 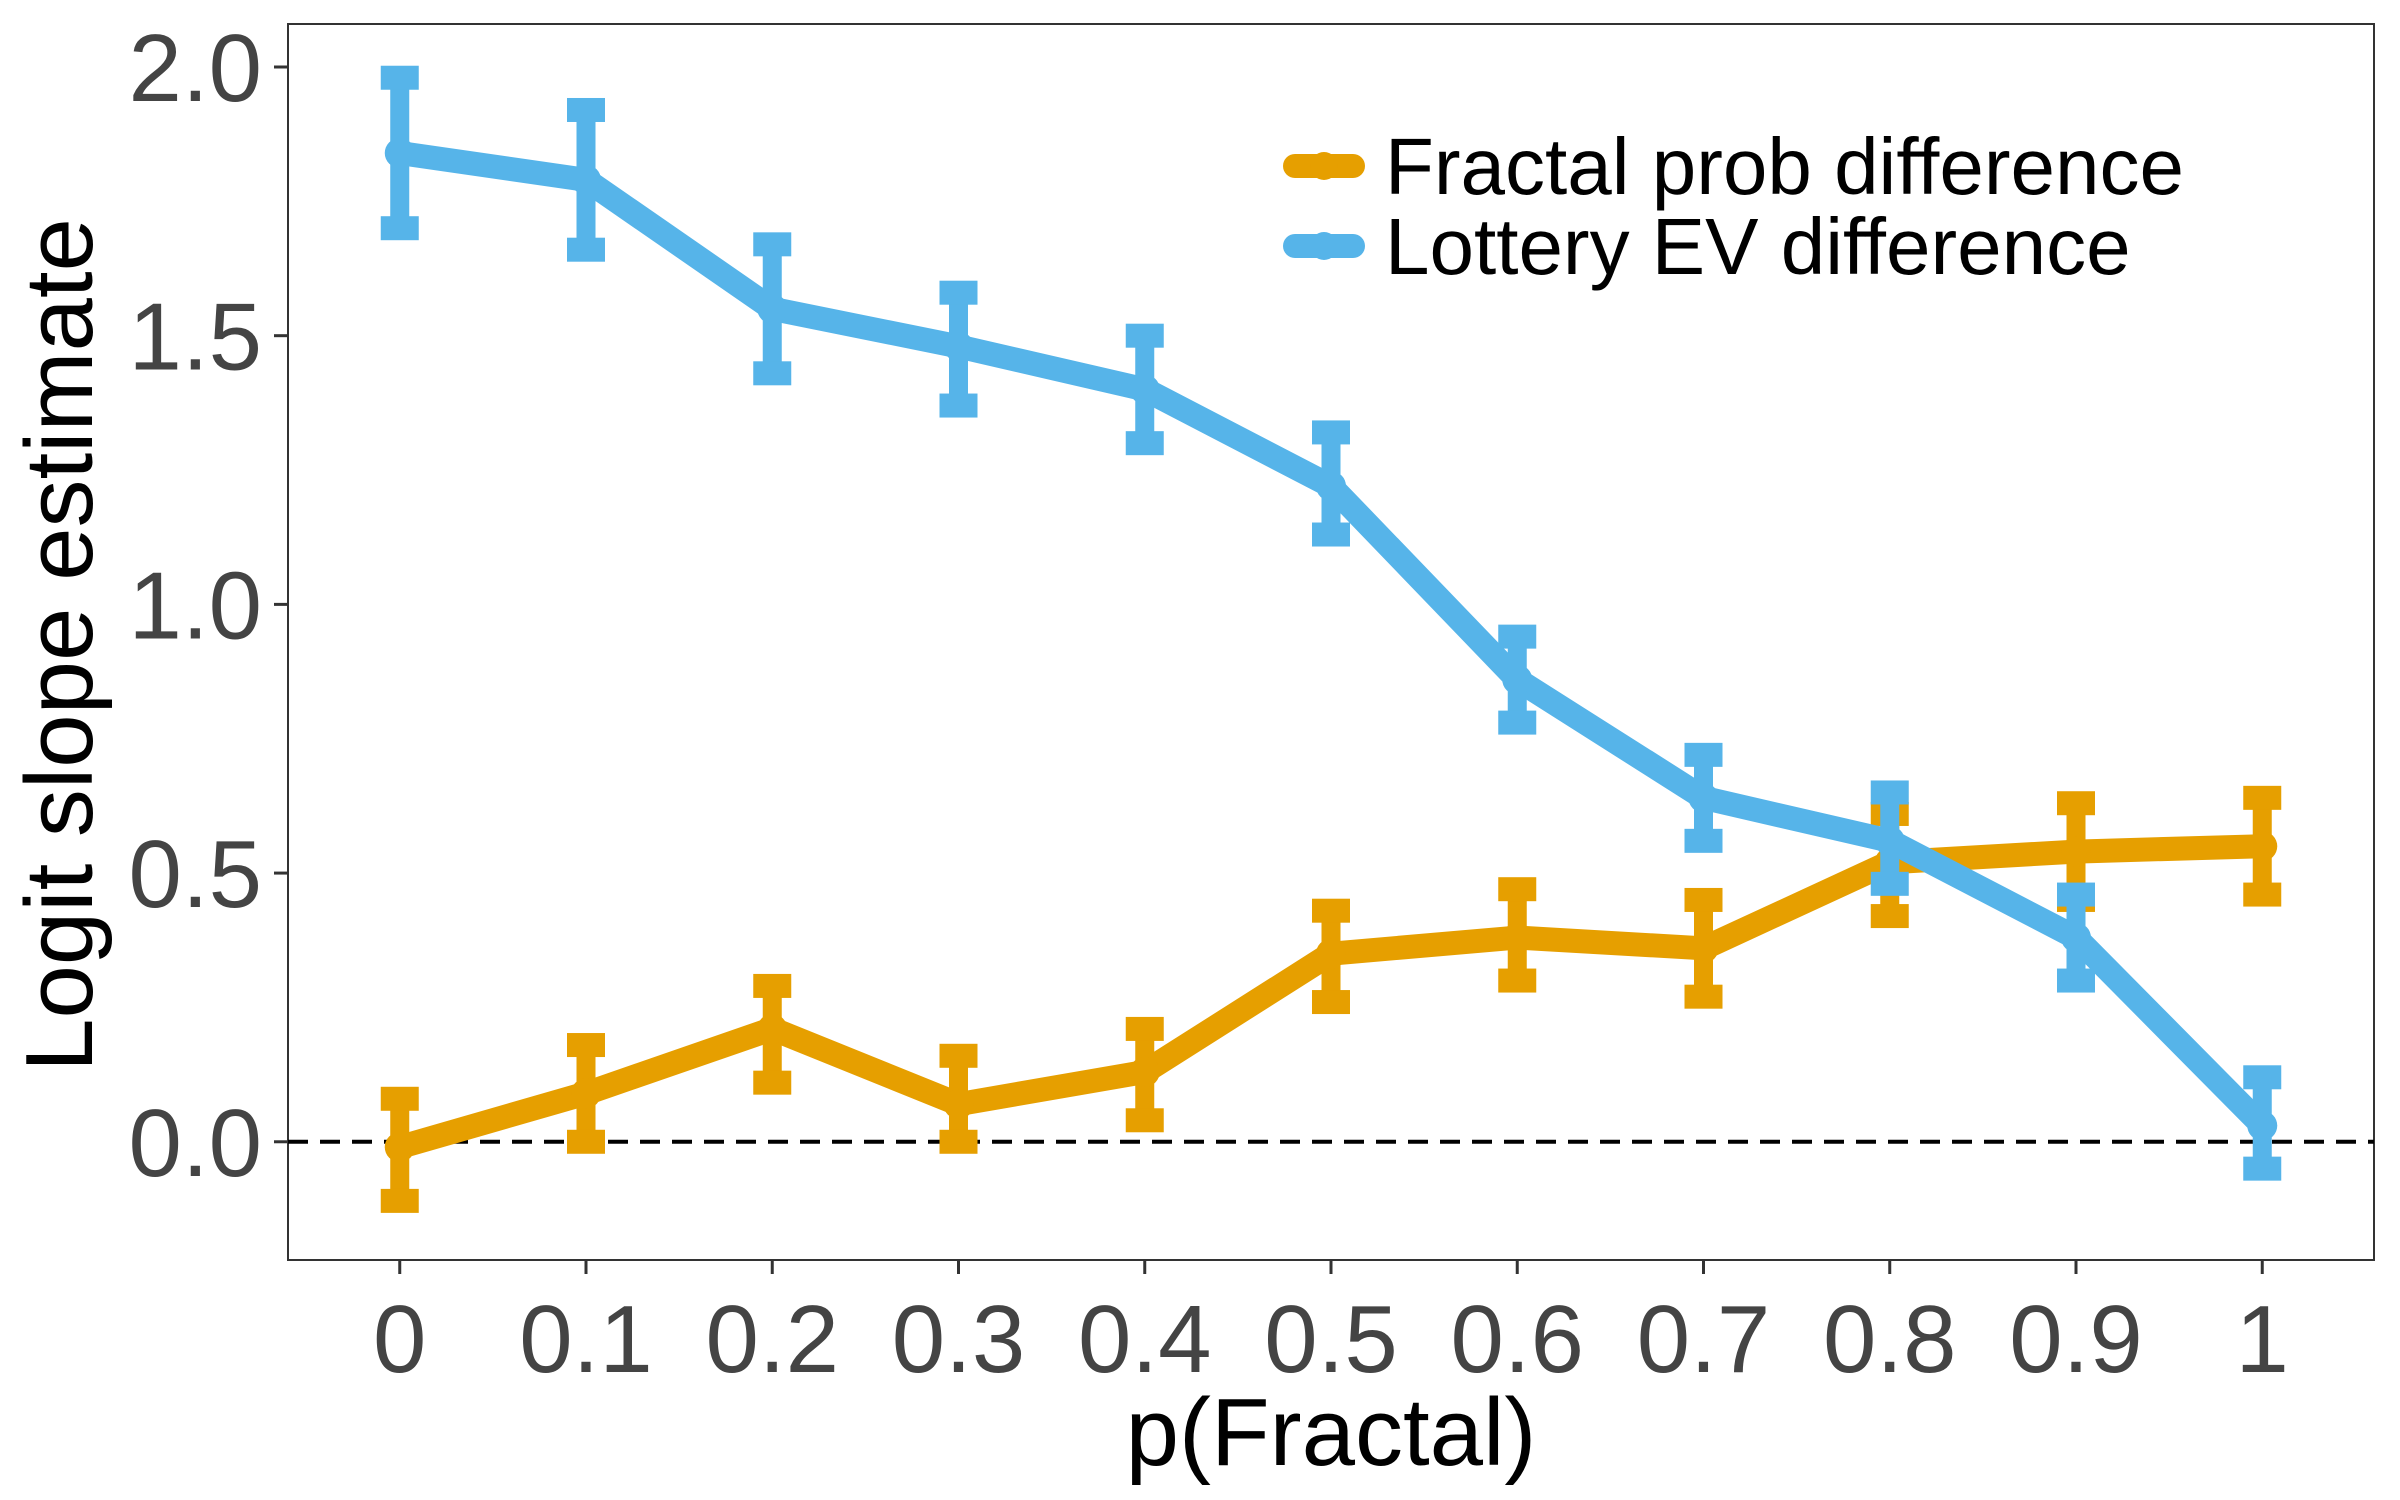 I want to click on x-tick-label: 0.5, so click(x=1330, y=1339).